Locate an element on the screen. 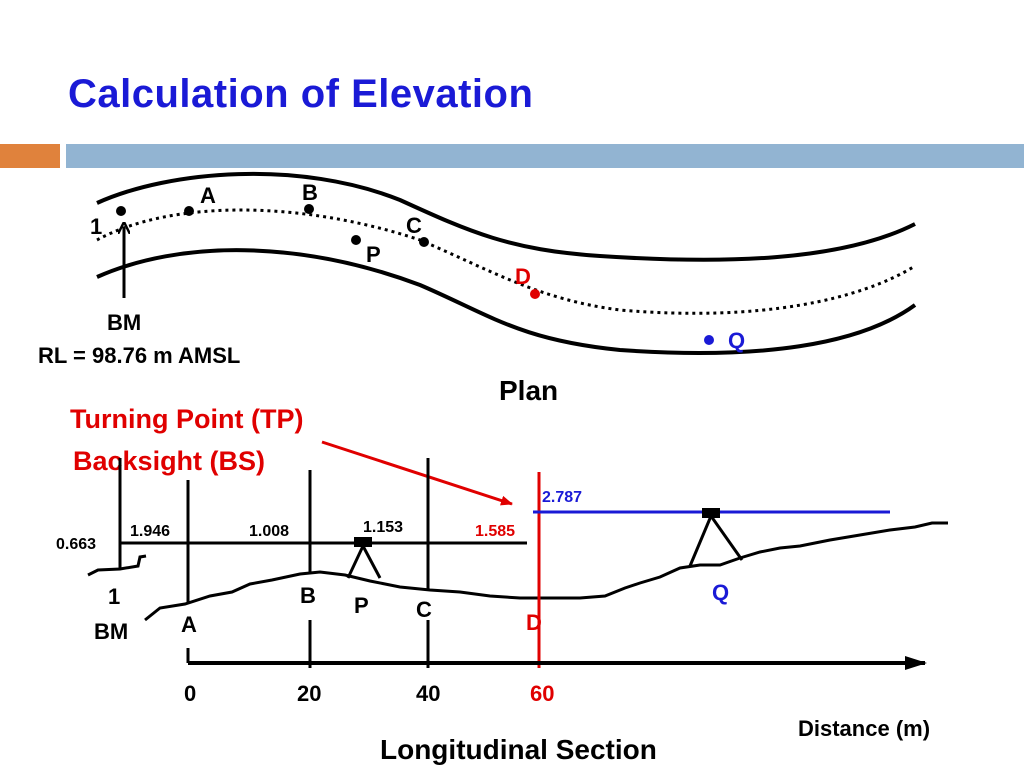  level-instrument-p is located at coordinates (363, 542).